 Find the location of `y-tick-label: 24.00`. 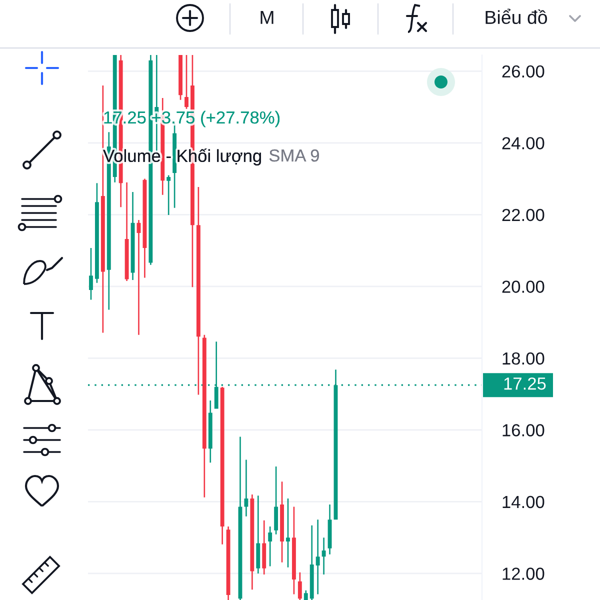

y-tick-label: 24.00 is located at coordinates (523, 143).